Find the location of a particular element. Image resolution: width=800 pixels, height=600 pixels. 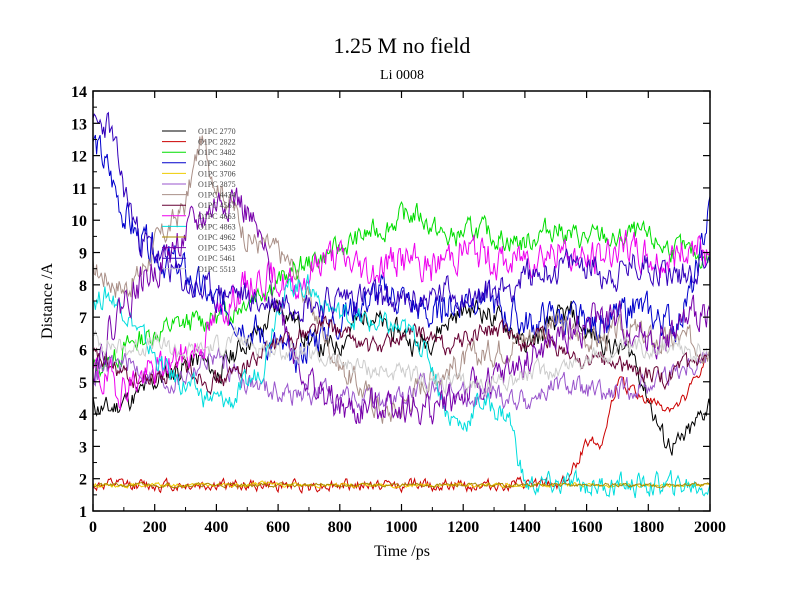

y-tick-label: 12 is located at coordinates (79, 157).